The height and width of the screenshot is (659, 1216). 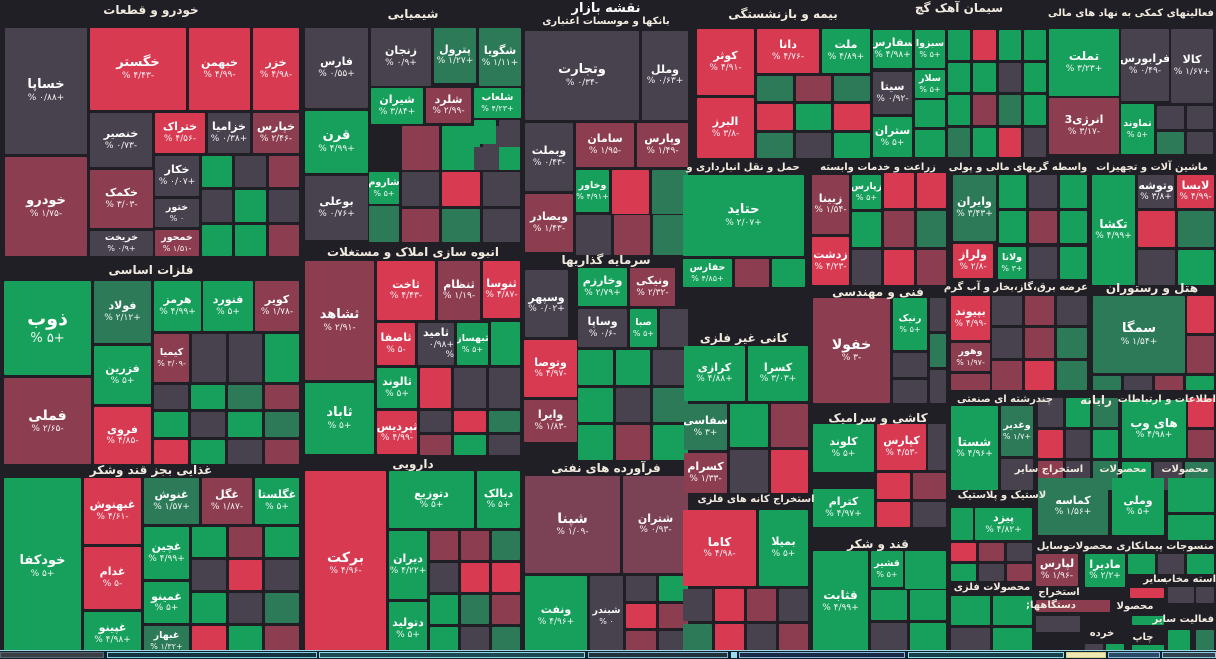 I want to click on stock-tile: بمیلا +۵ %, so click(x=783, y=548).